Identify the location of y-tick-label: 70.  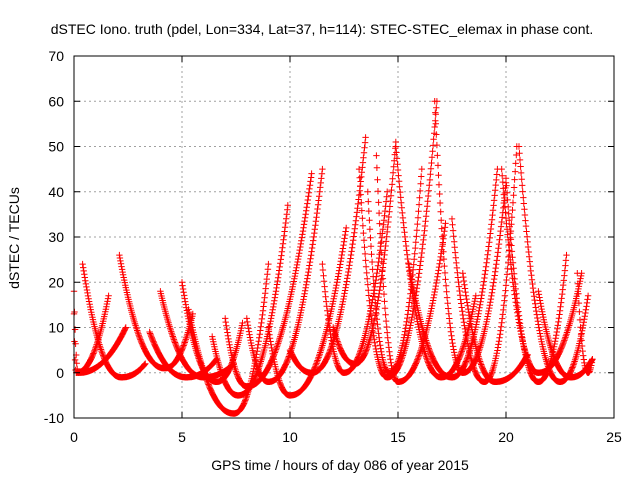
(56, 56).